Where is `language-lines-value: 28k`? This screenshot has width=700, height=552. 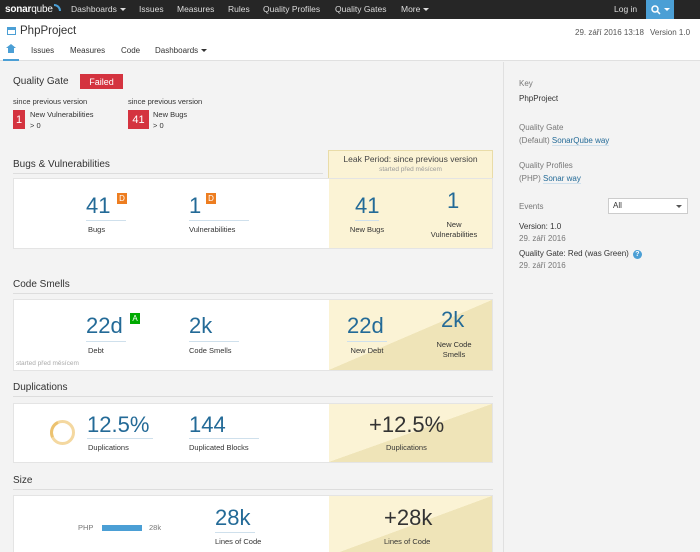 language-lines-value: 28k is located at coordinates (155, 527).